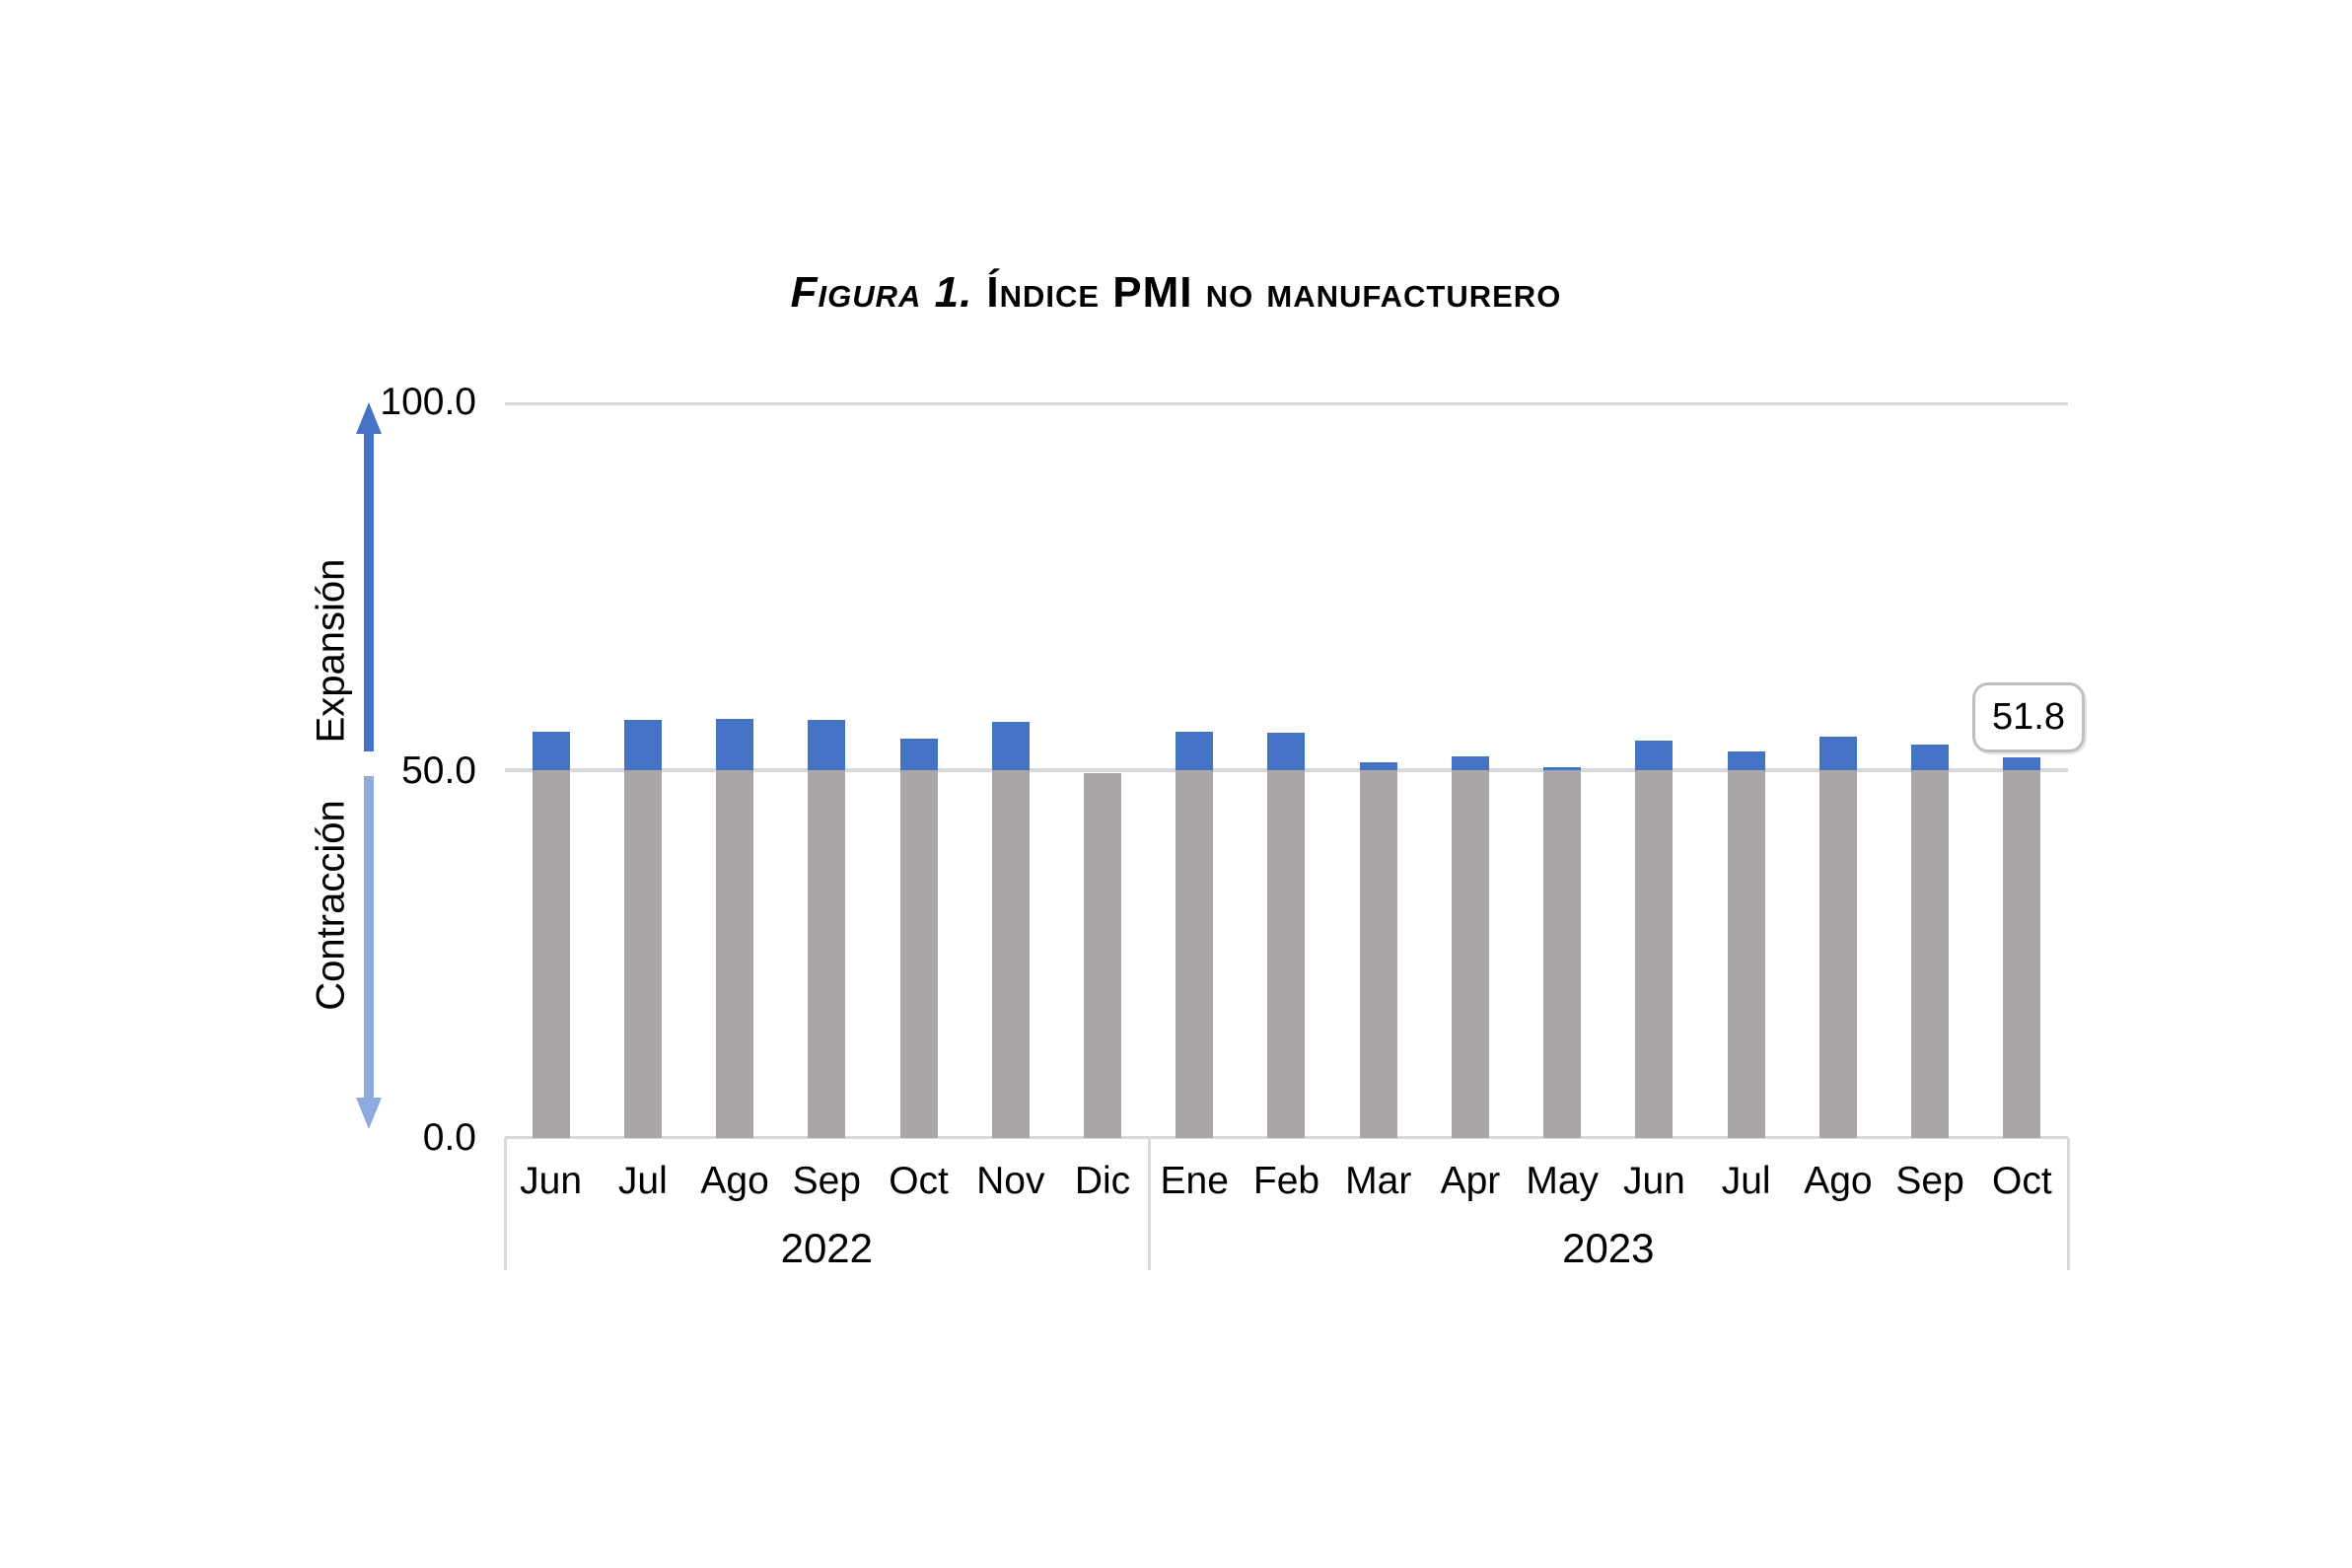 This screenshot has height=1568, width=2352. I want to click on y-tick-0: 0.0, so click(449, 1137).